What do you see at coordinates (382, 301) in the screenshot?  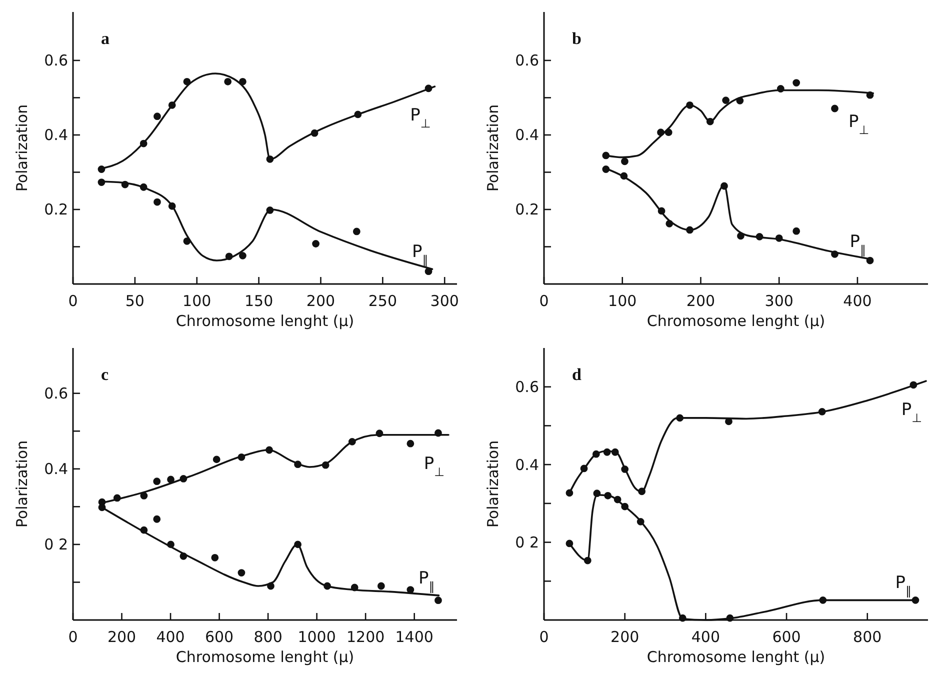 I see `x-tick-label: 250` at bounding box center [382, 301].